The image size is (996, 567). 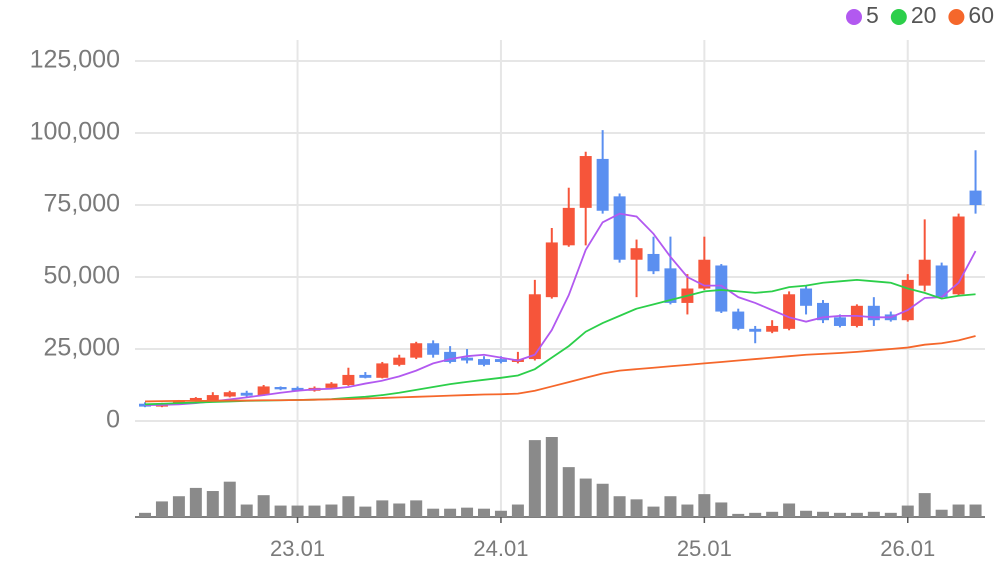 I want to click on x-tick-label: 24.01, so click(x=500, y=548).